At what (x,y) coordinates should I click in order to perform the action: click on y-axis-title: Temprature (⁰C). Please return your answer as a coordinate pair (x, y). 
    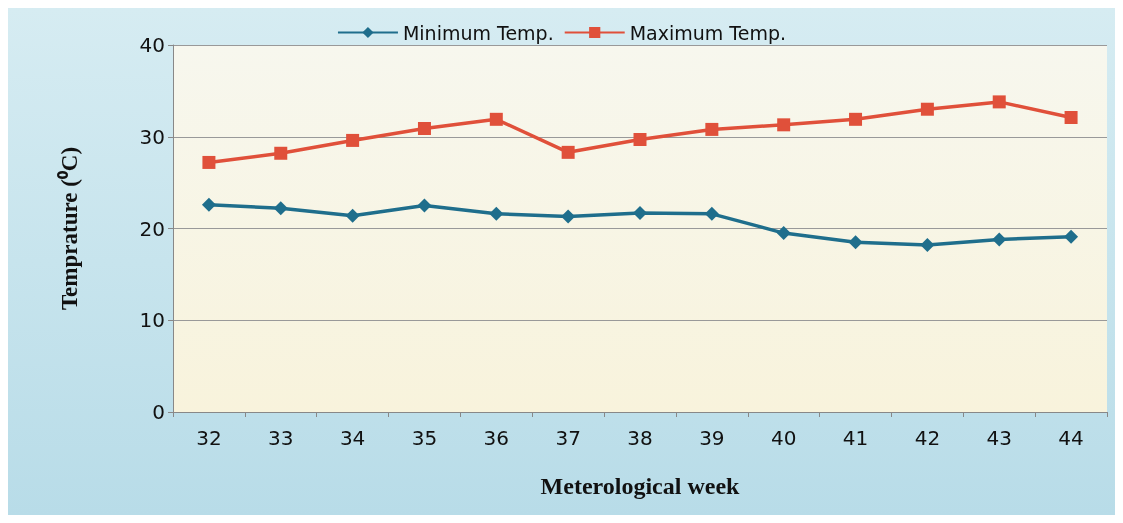
    Looking at the image, I should click on (69, 228).